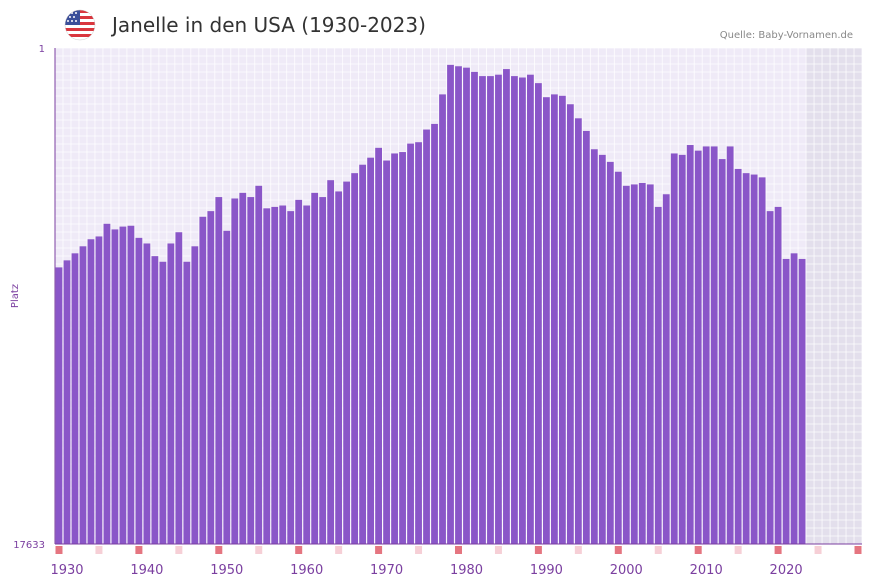  I want to click on bar-1987, so click(522, 311).